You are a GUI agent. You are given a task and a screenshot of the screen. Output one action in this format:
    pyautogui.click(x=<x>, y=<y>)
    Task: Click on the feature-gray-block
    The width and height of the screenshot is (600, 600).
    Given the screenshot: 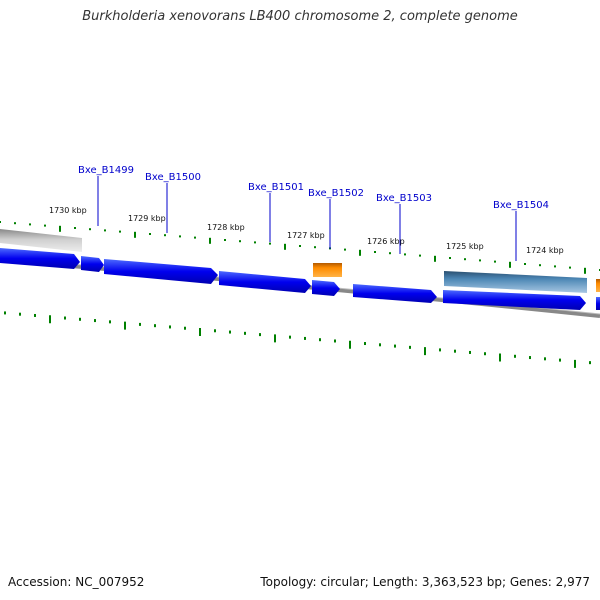 What is the action you would take?
    pyautogui.click(x=41, y=240)
    